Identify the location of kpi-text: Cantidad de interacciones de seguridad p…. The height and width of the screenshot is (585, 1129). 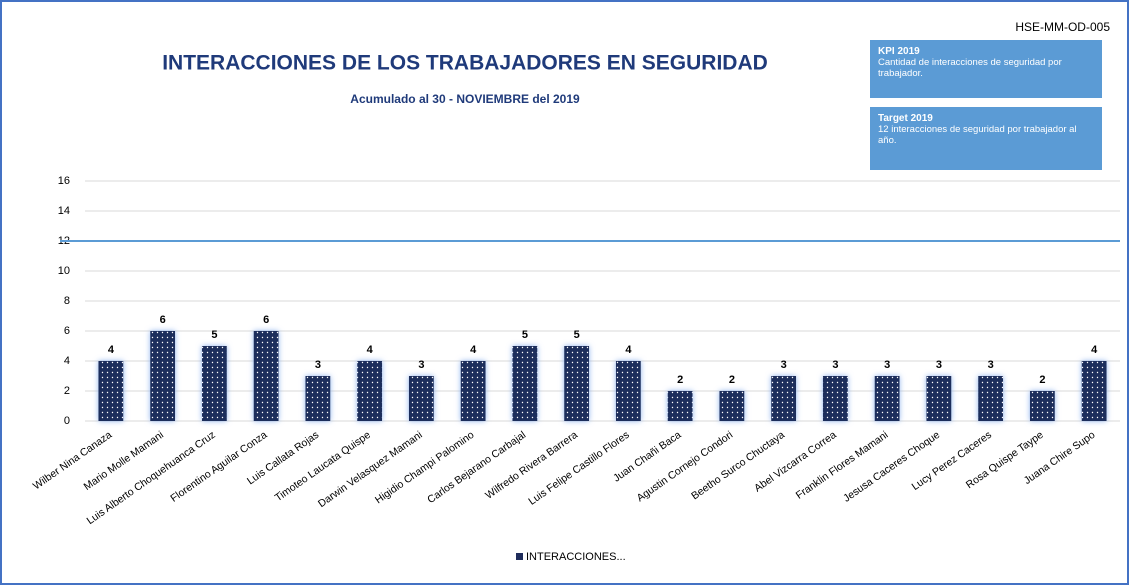
(970, 68).